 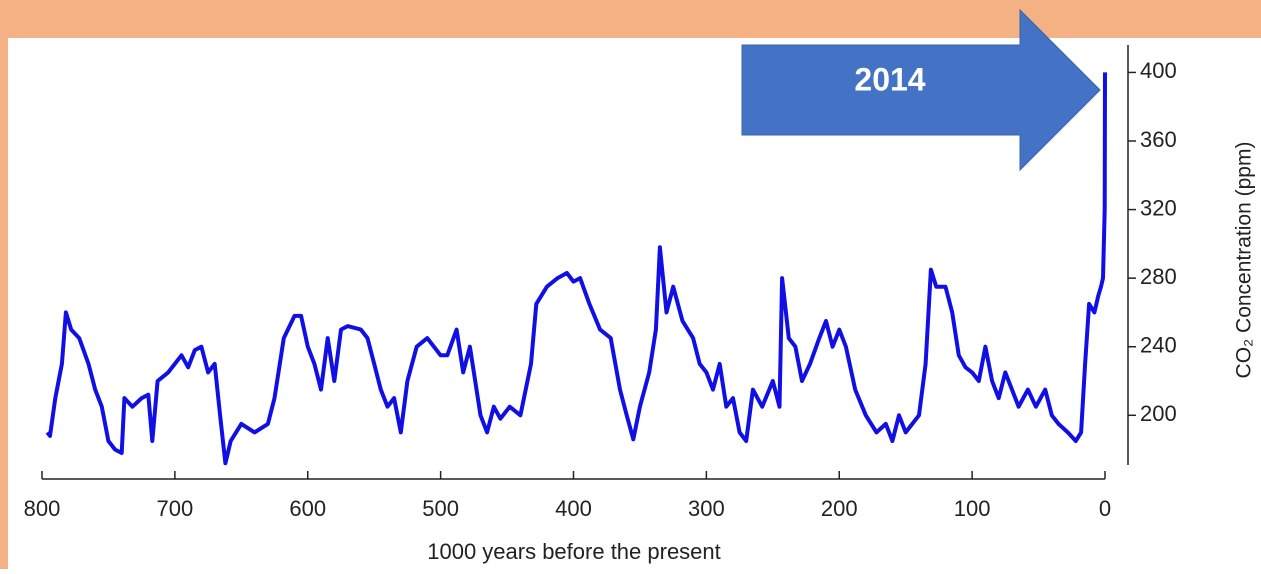 What do you see at coordinates (1244, 260) in the screenshot?
I see `y-axis-title: CO₂ Concentration (ppm)` at bounding box center [1244, 260].